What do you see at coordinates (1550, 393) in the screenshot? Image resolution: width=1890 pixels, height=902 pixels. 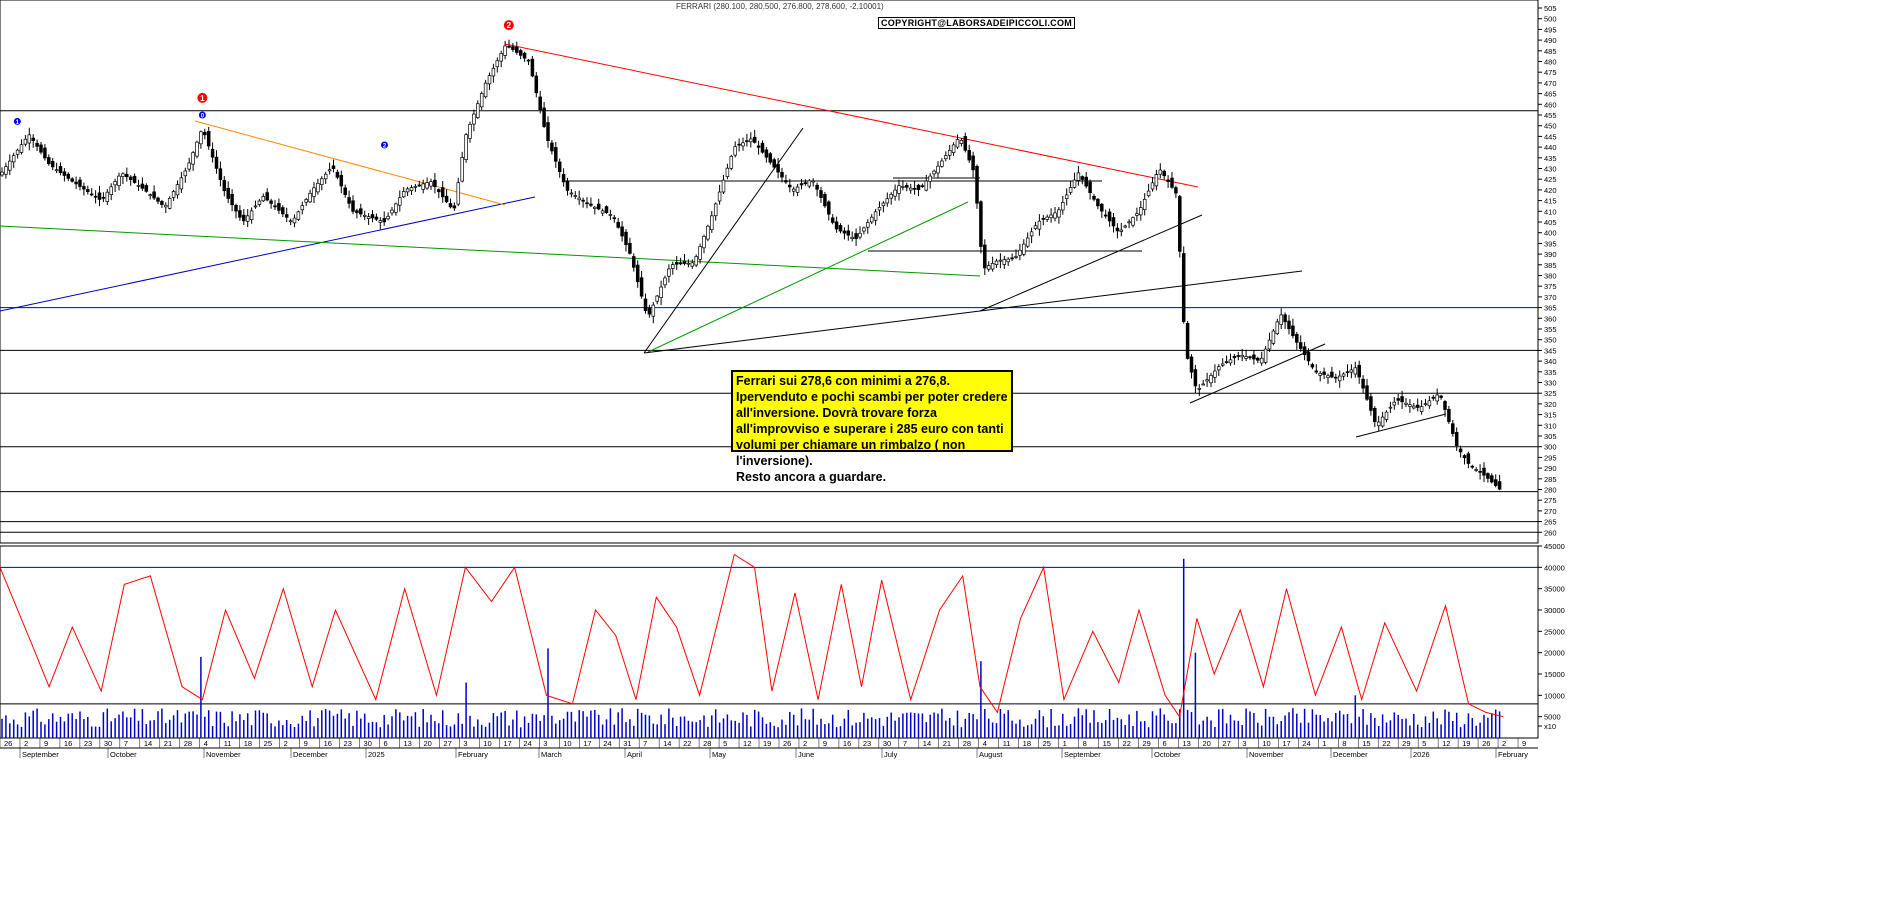 I see `price-tick-label: 325` at bounding box center [1550, 393].